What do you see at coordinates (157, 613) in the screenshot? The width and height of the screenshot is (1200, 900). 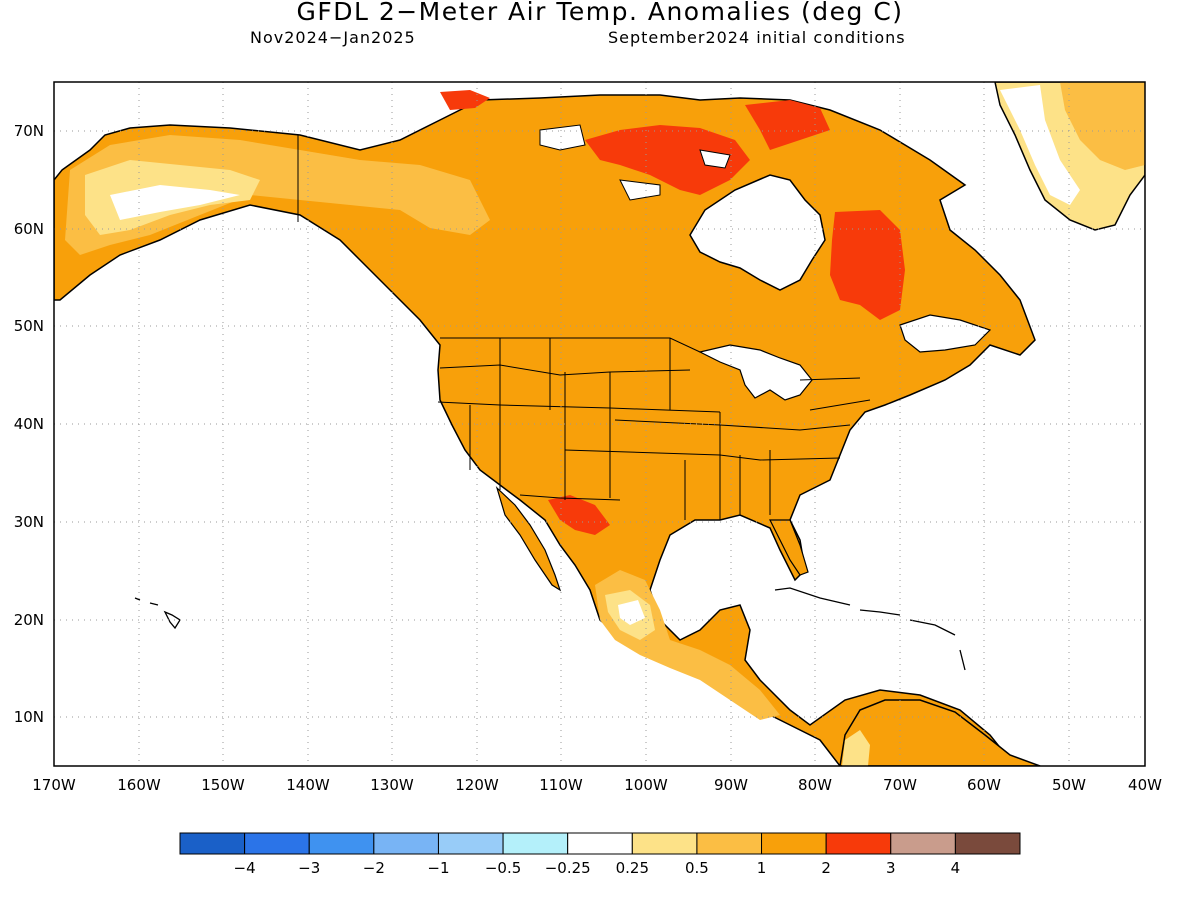 I see `hawaii-islands` at bounding box center [157, 613].